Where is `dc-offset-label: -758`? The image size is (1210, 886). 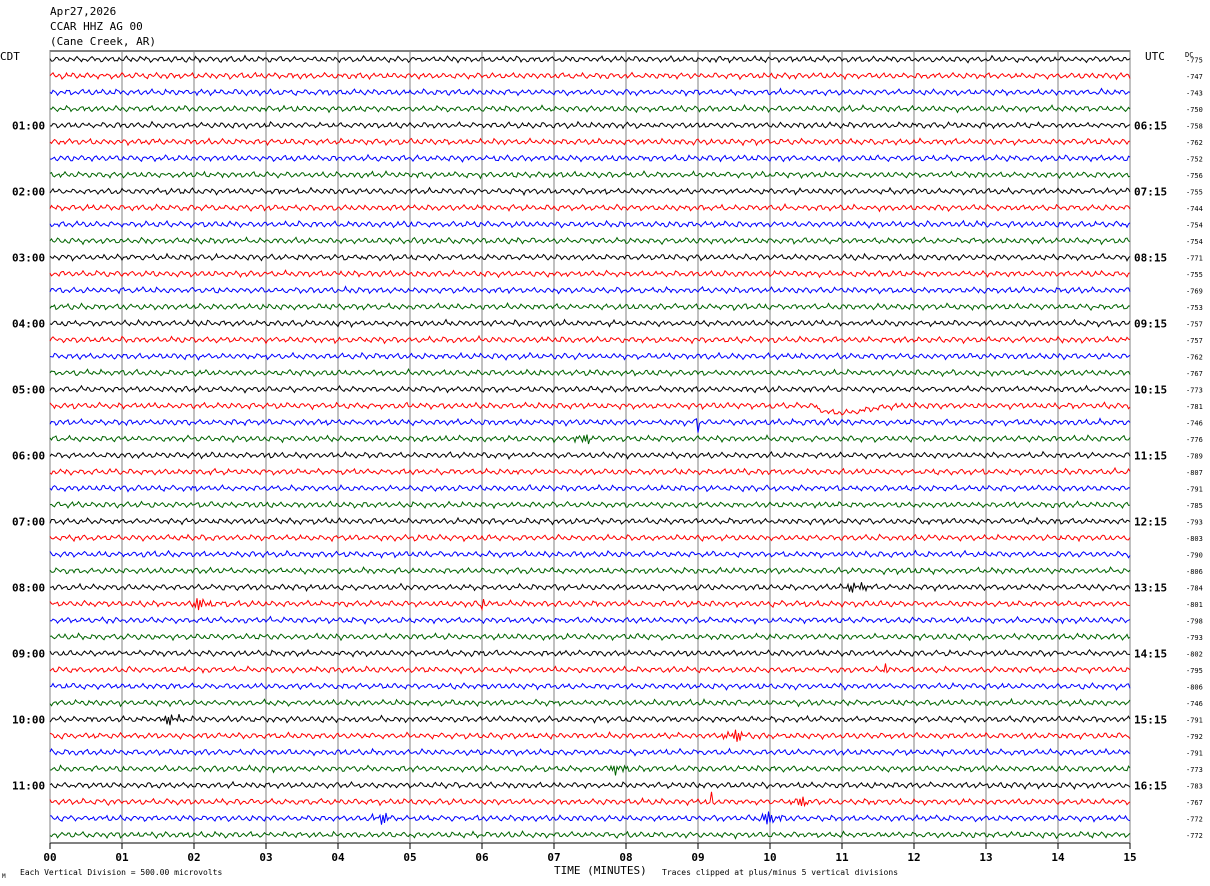 dc-offset-label: -758 is located at coordinates (1194, 126).